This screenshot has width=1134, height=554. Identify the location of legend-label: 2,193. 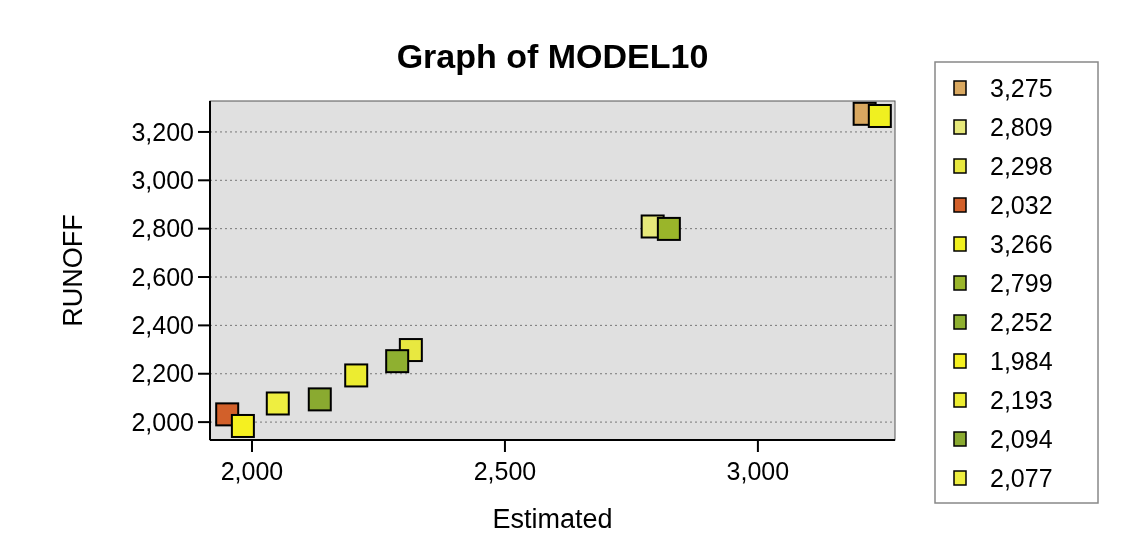
(1021, 399).